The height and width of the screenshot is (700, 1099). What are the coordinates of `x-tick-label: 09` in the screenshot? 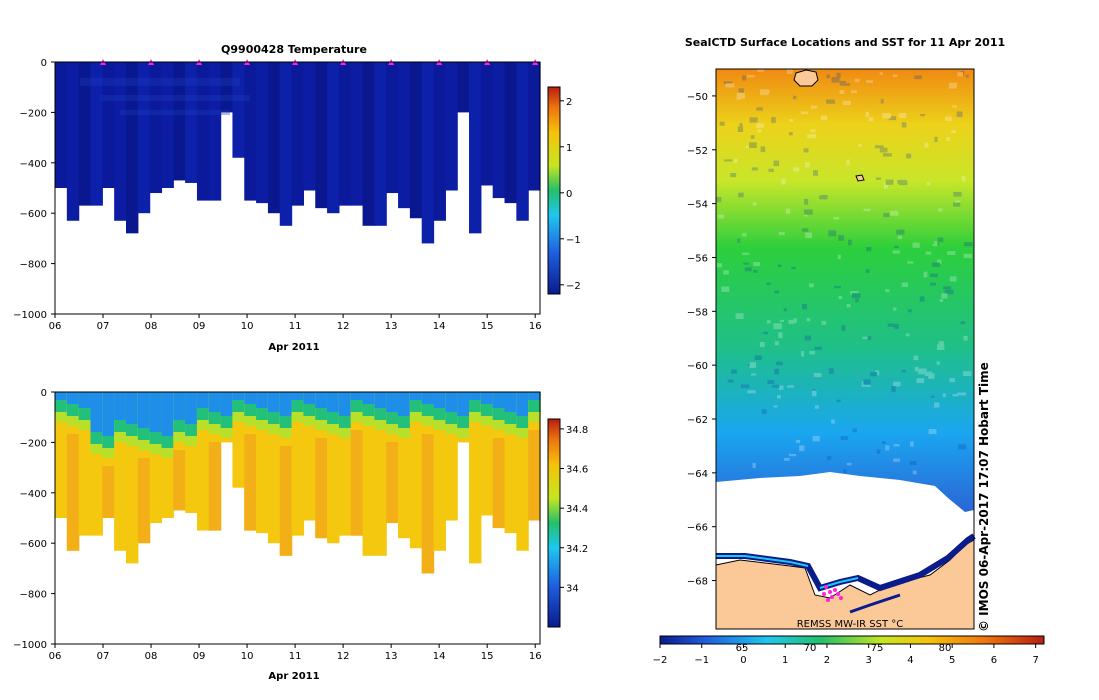 It's located at (199, 656).